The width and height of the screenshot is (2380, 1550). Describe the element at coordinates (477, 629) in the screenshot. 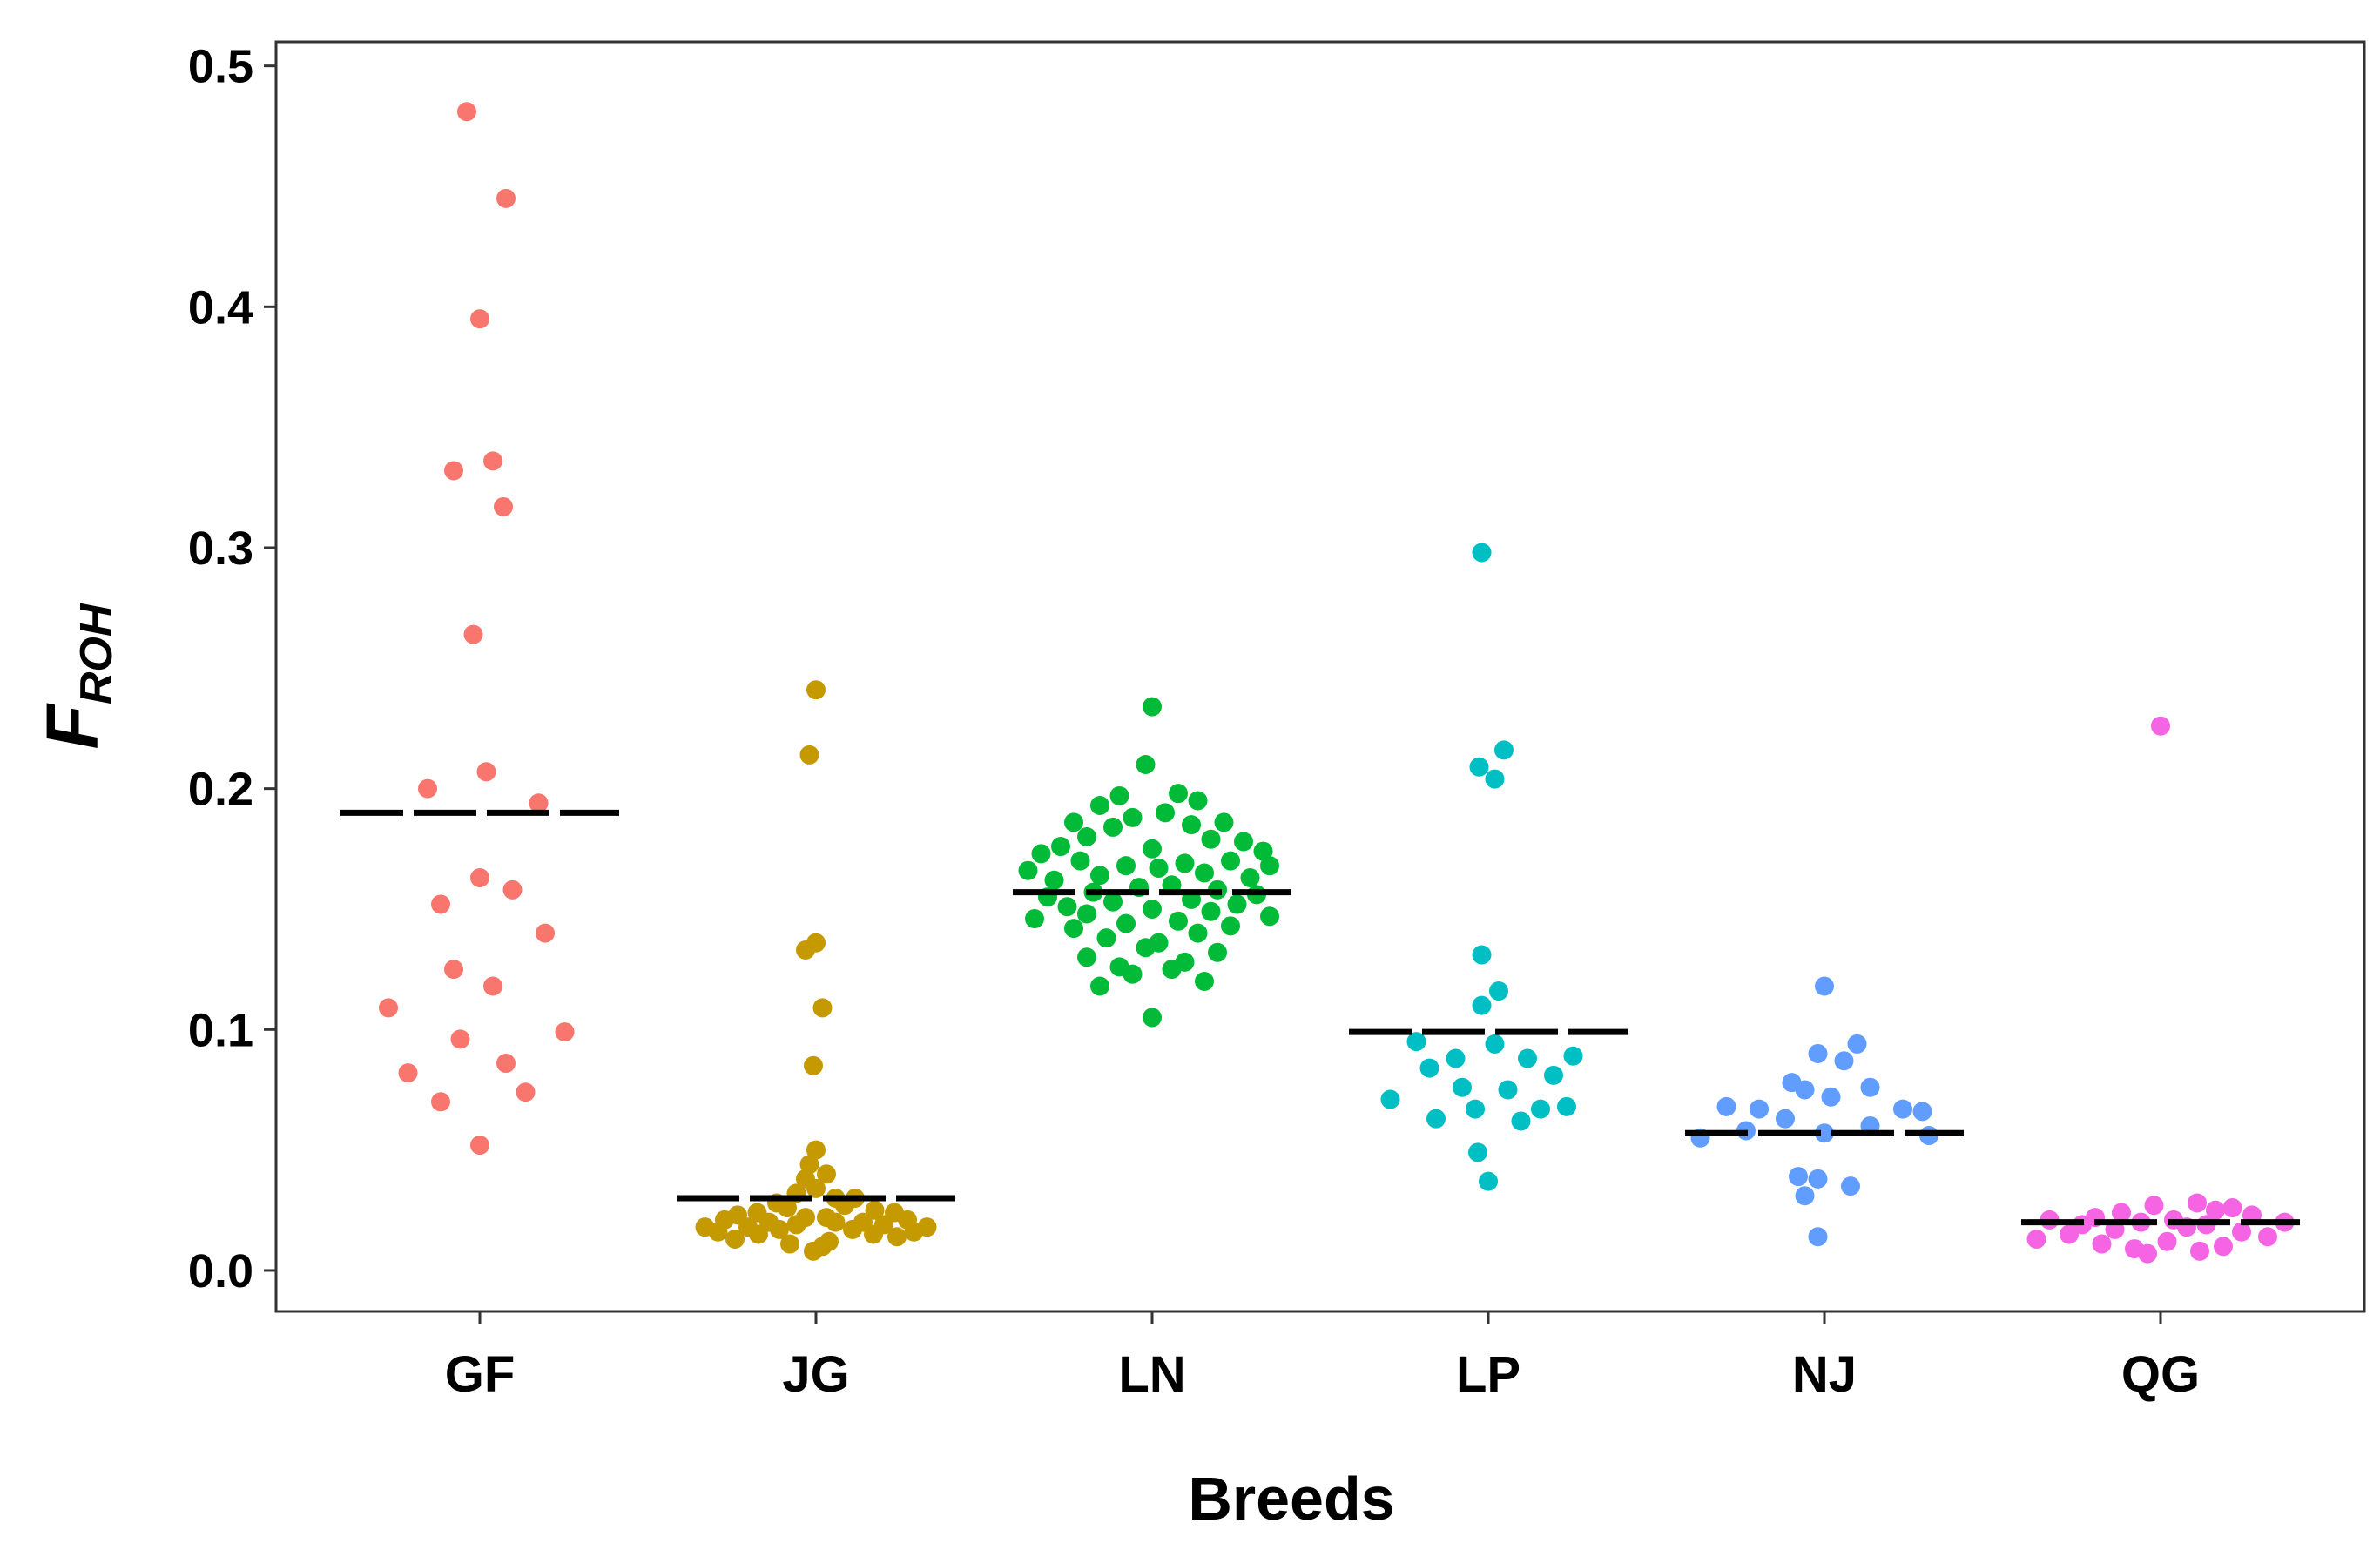

I see `series-gf` at that location.